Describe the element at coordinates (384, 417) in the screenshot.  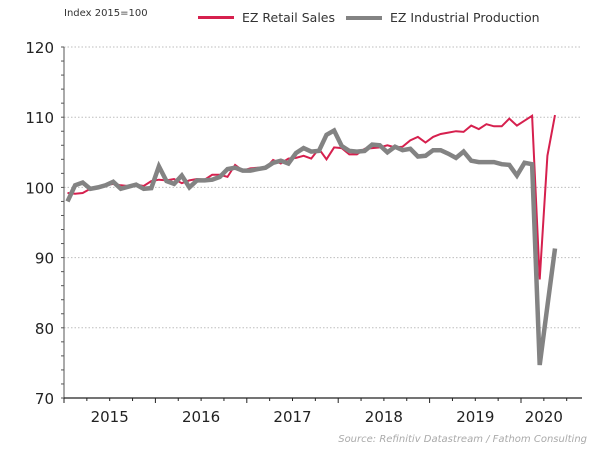
I see `x-tick-label: 2018` at that location.